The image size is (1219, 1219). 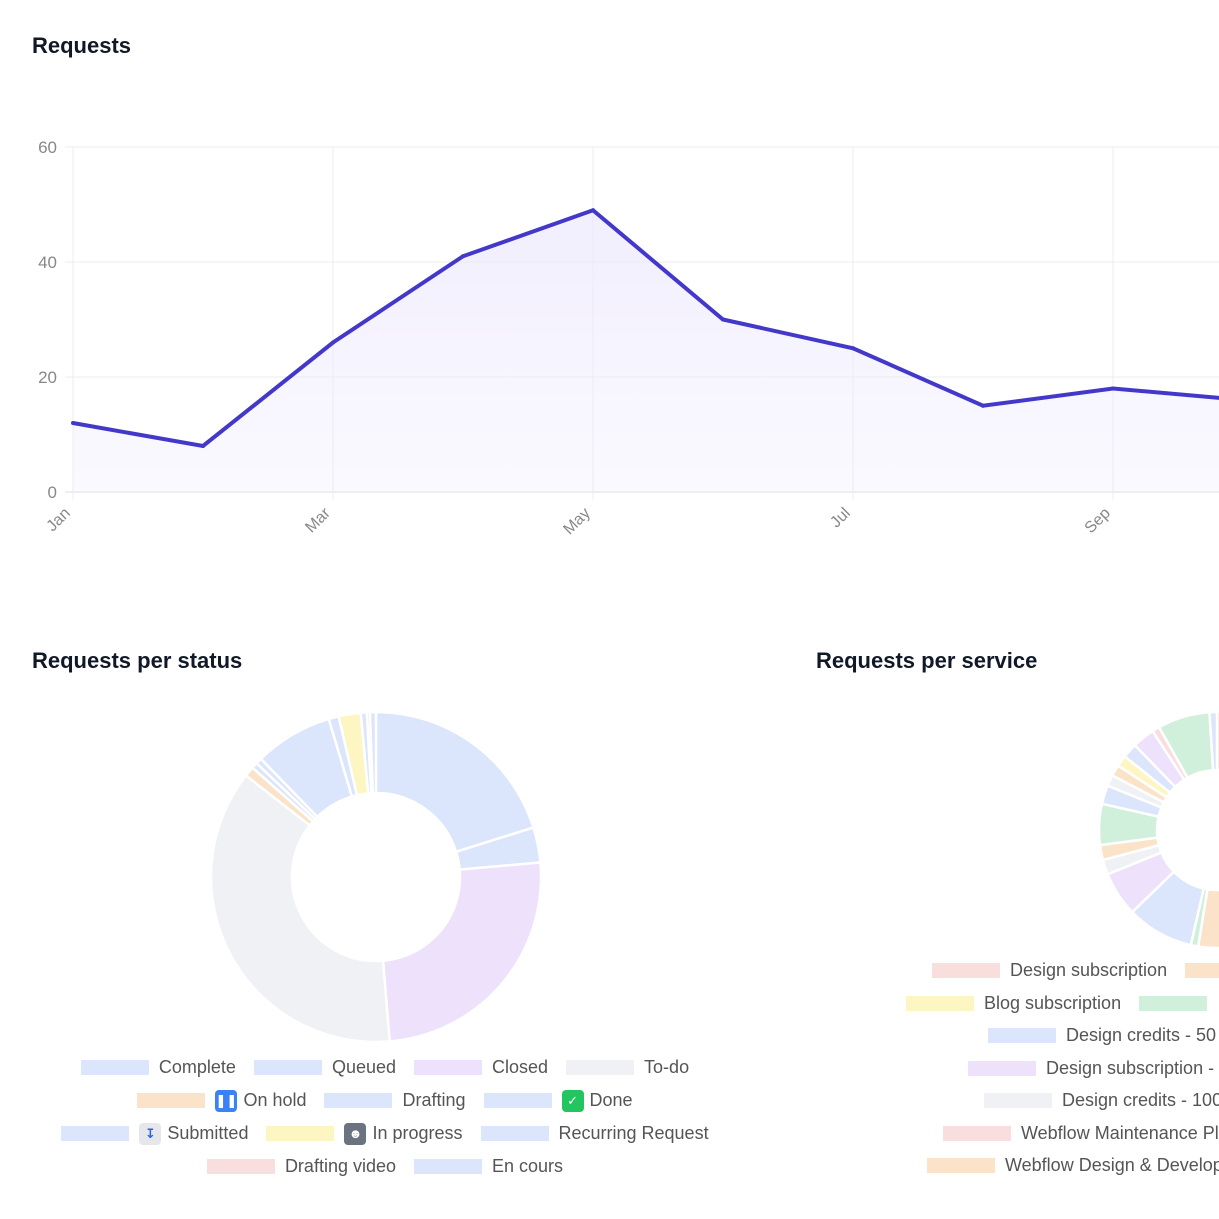 What do you see at coordinates (667, 1067) in the screenshot?
I see `legend-label: To-do` at bounding box center [667, 1067].